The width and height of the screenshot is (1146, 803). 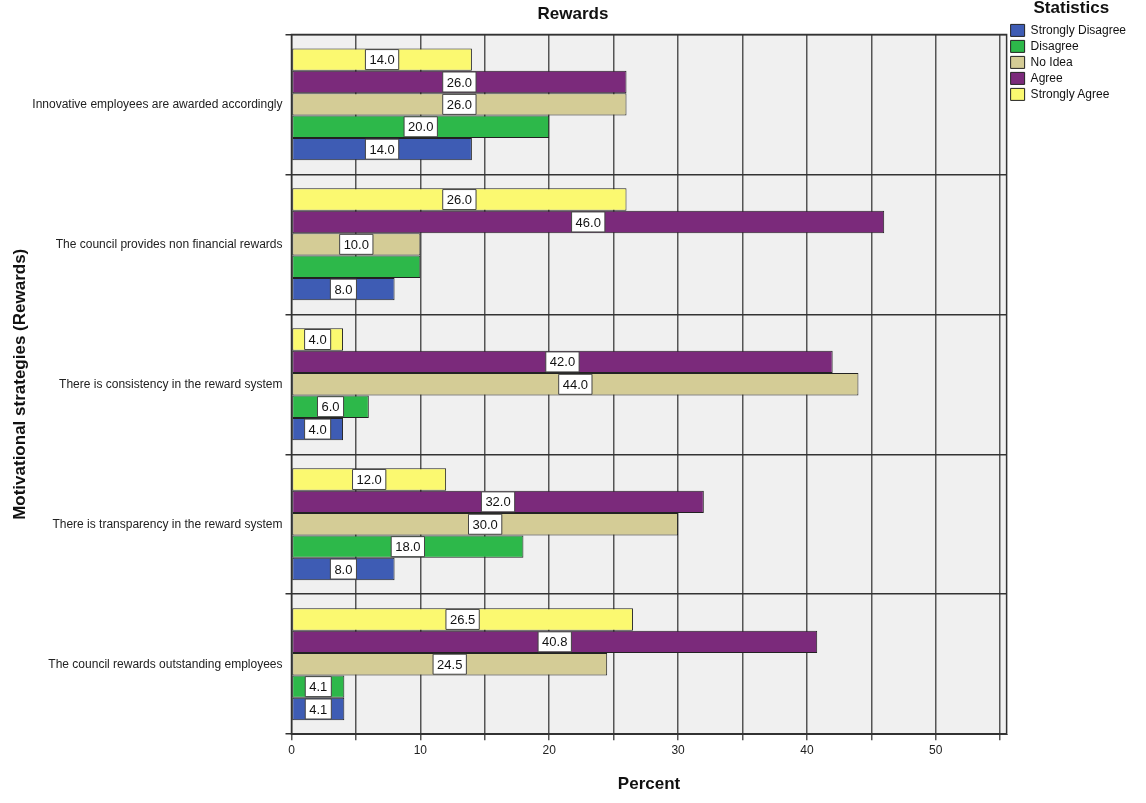 What do you see at coordinates (167, 523) in the screenshot?
I see `y-tick-label: There is transparency in the reward system` at bounding box center [167, 523].